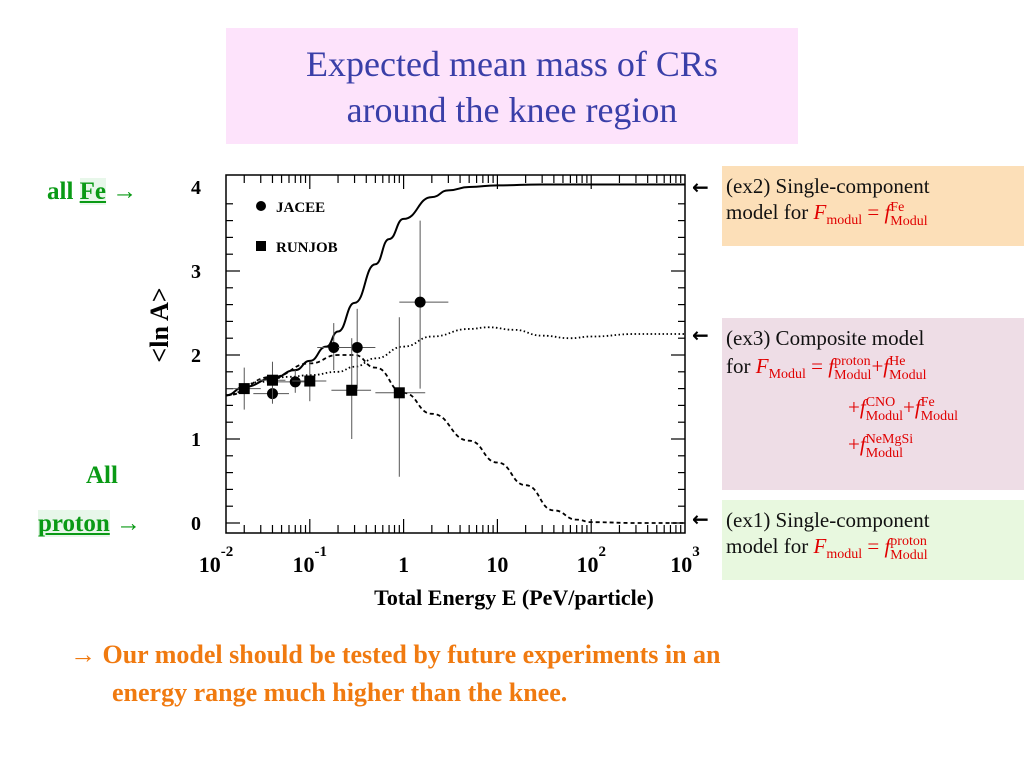 This screenshot has height=768, width=1024. I want to click on ex2-f-sup: Fe, so click(897, 207).